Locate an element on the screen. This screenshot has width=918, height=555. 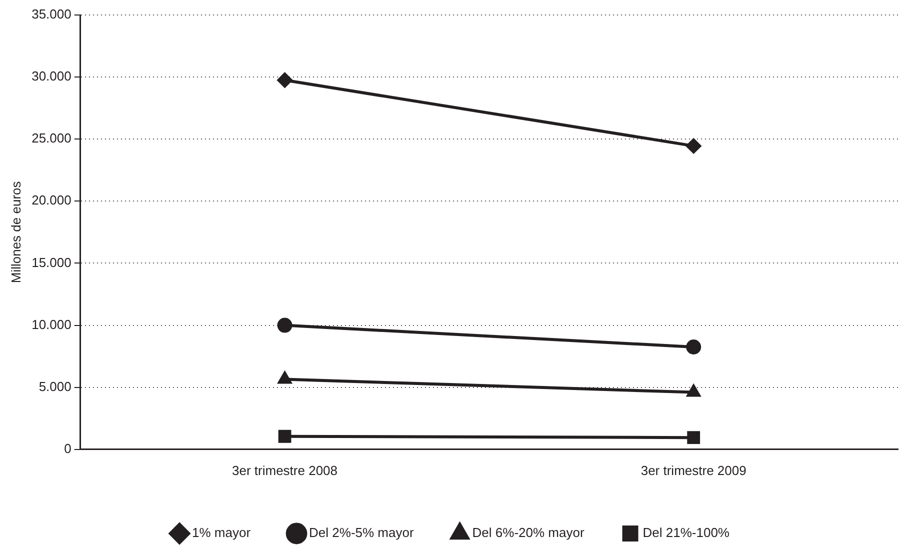
y-tick-label: 5.000 is located at coordinates (55, 386).